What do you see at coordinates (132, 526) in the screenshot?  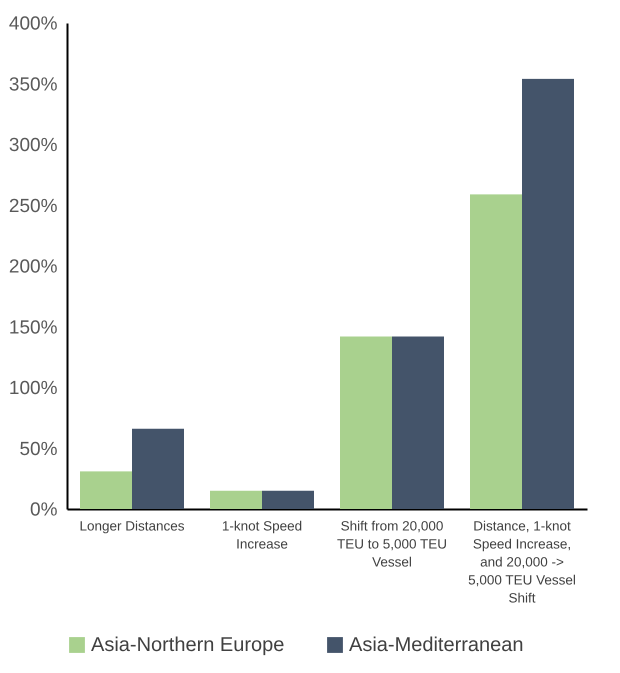 I see `x-tick-label: Longer Distances` at bounding box center [132, 526].